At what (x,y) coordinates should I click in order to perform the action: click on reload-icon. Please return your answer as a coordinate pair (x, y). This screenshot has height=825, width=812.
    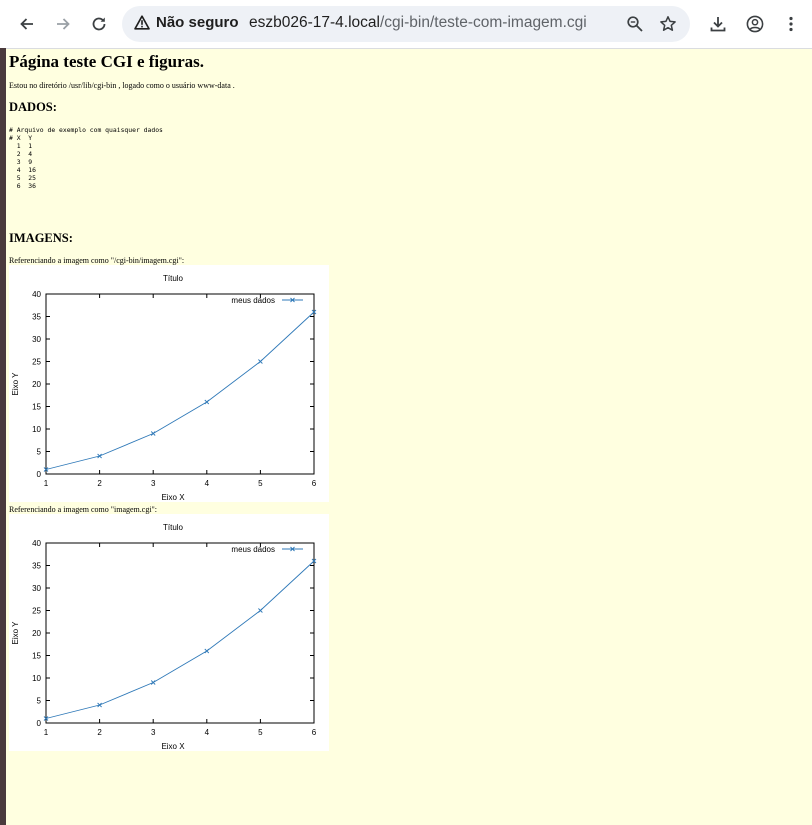
    Looking at the image, I should click on (99, 24).